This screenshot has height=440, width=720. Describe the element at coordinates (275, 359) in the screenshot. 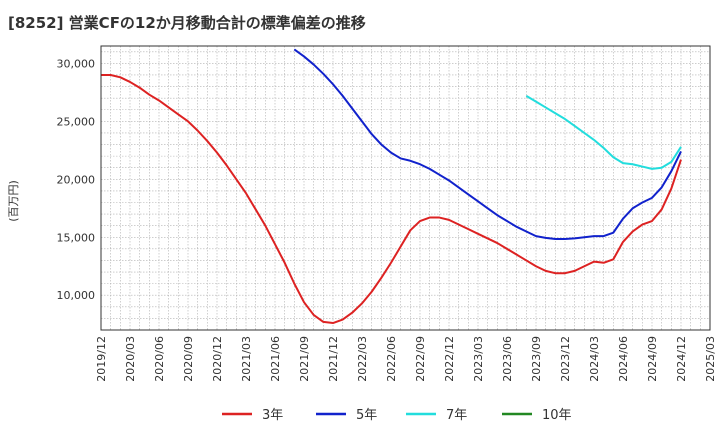

I see `x-tick-label: 2021/06` at that location.